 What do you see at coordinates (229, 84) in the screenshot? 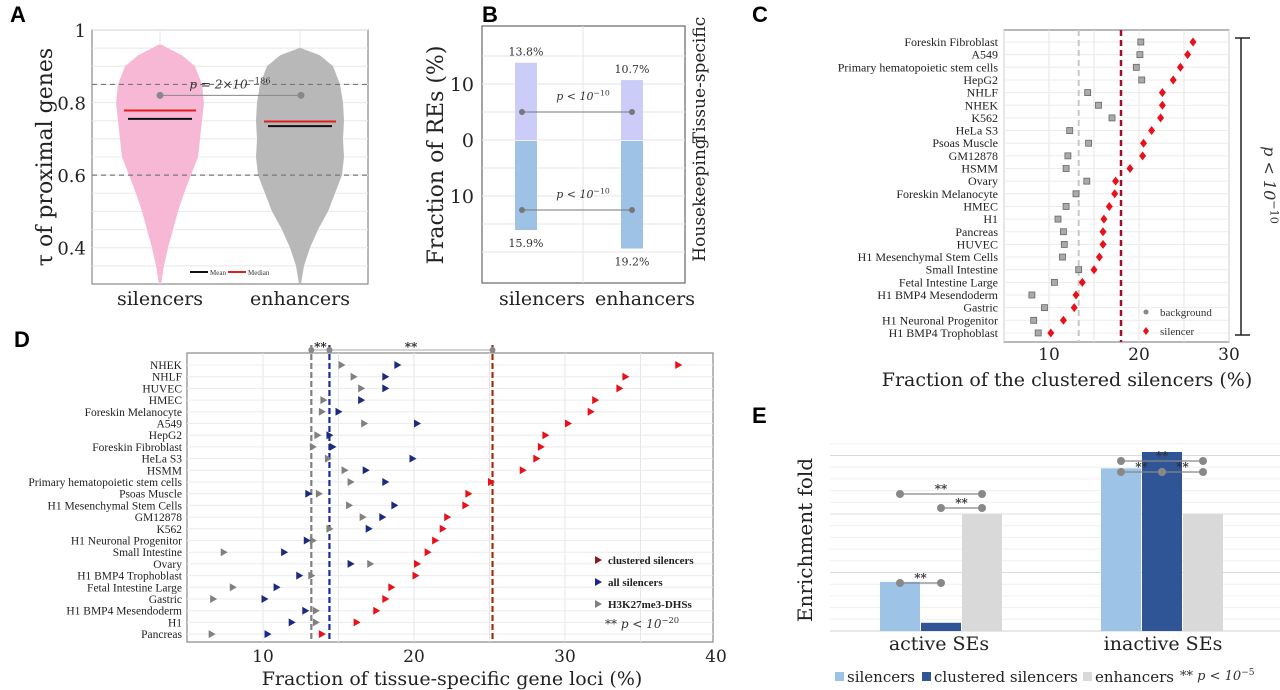
I see `p-value-annotation: p = 2×10−186` at bounding box center [229, 84].